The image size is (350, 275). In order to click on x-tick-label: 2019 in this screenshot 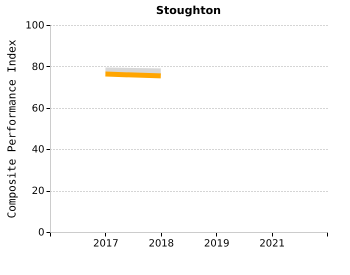, I will do `click(217, 244)`.